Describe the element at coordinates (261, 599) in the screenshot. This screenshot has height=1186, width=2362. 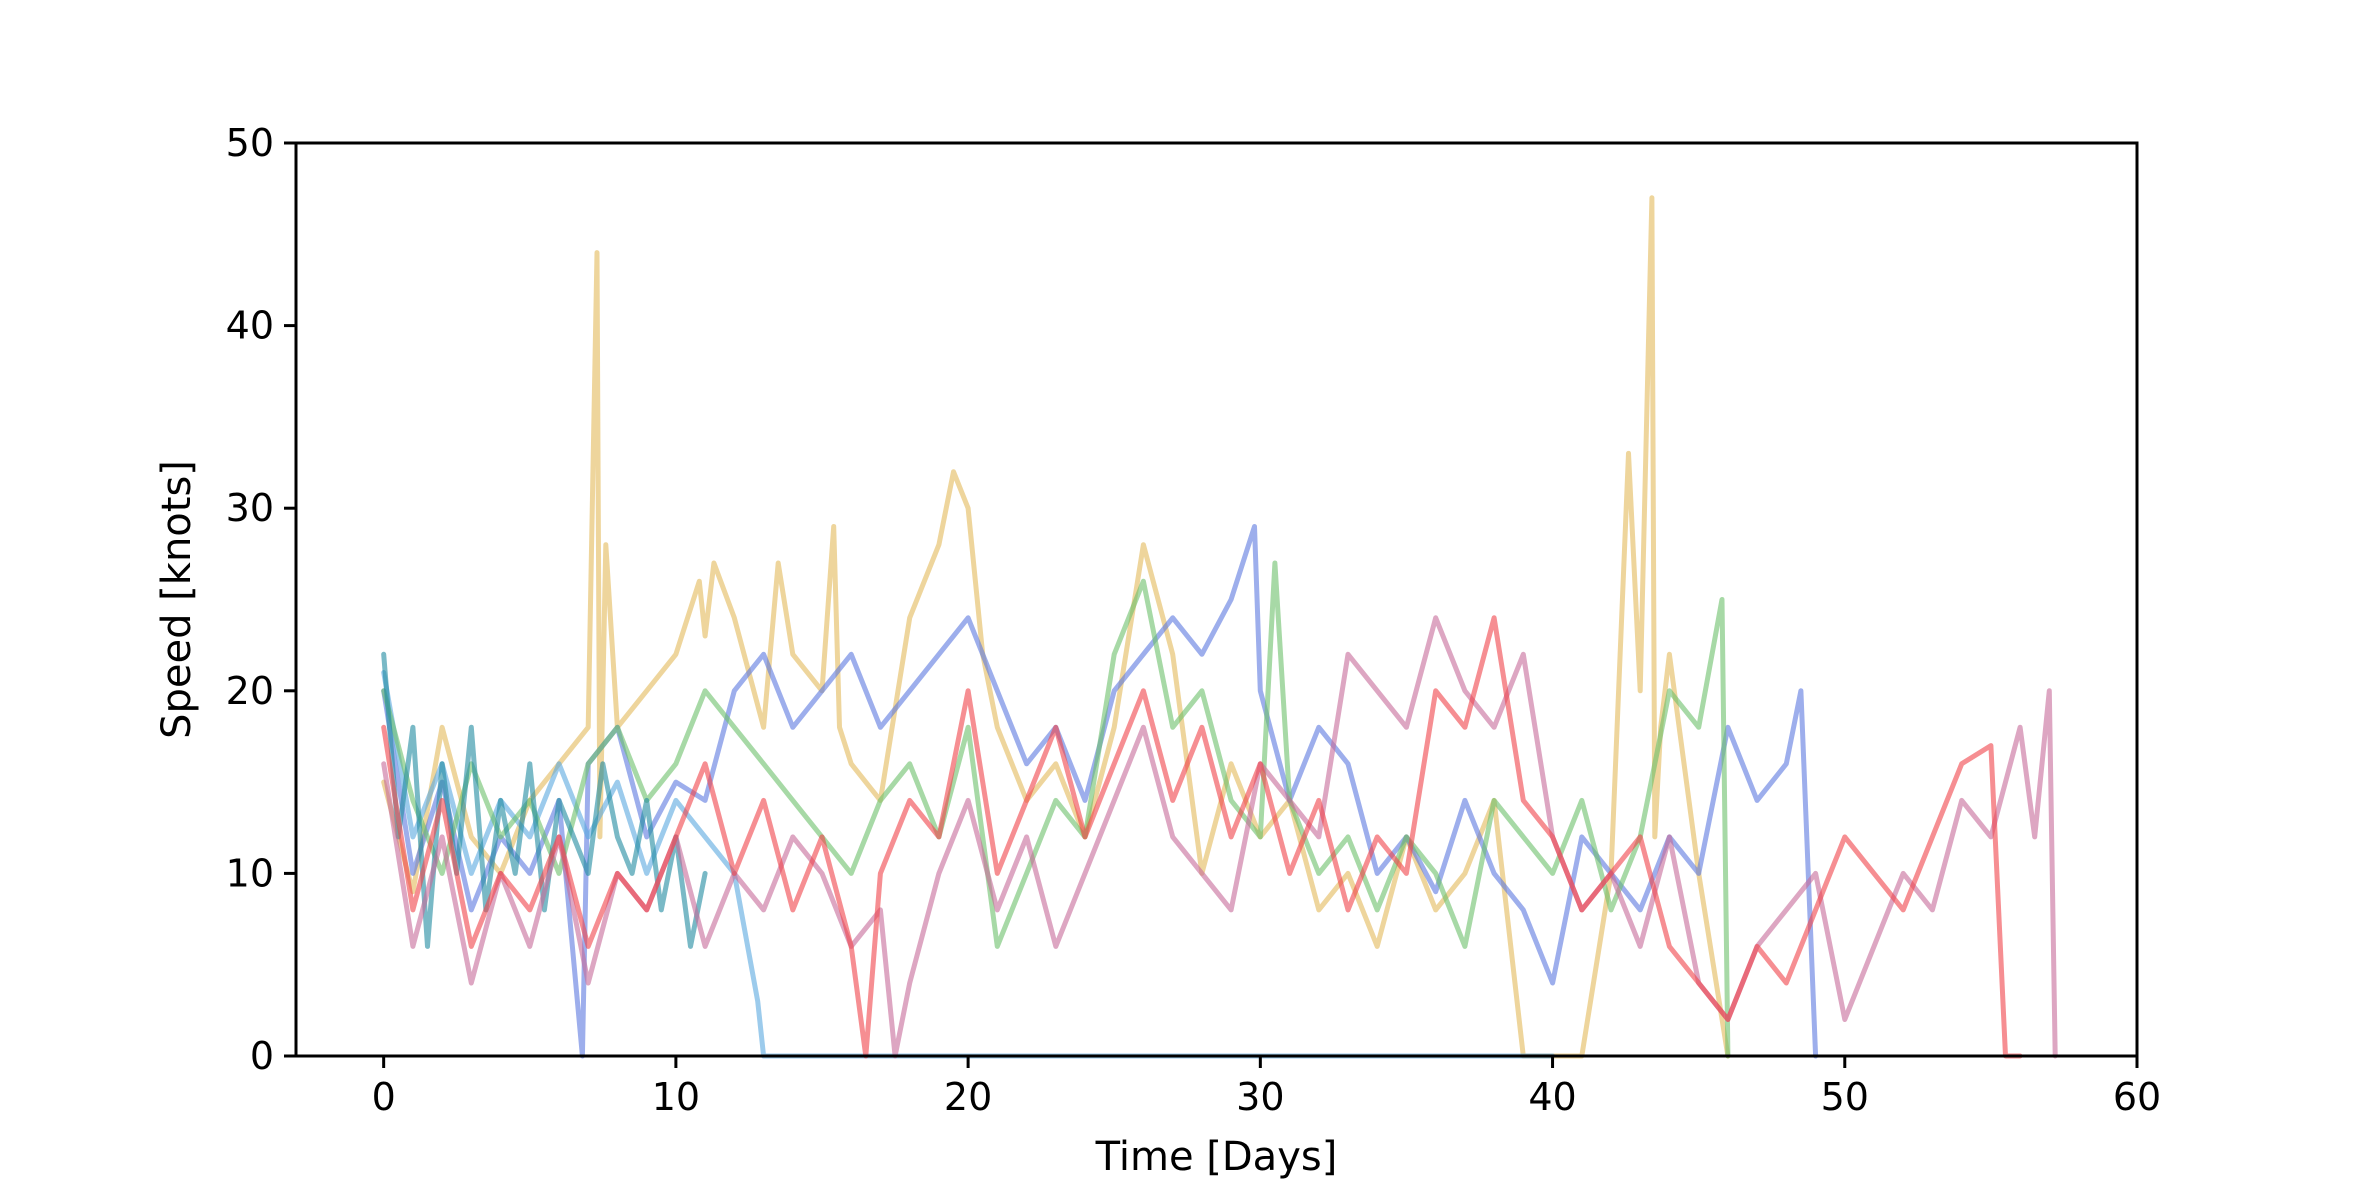
I see `y-axis: 0 10 20 30 40 50` at that location.